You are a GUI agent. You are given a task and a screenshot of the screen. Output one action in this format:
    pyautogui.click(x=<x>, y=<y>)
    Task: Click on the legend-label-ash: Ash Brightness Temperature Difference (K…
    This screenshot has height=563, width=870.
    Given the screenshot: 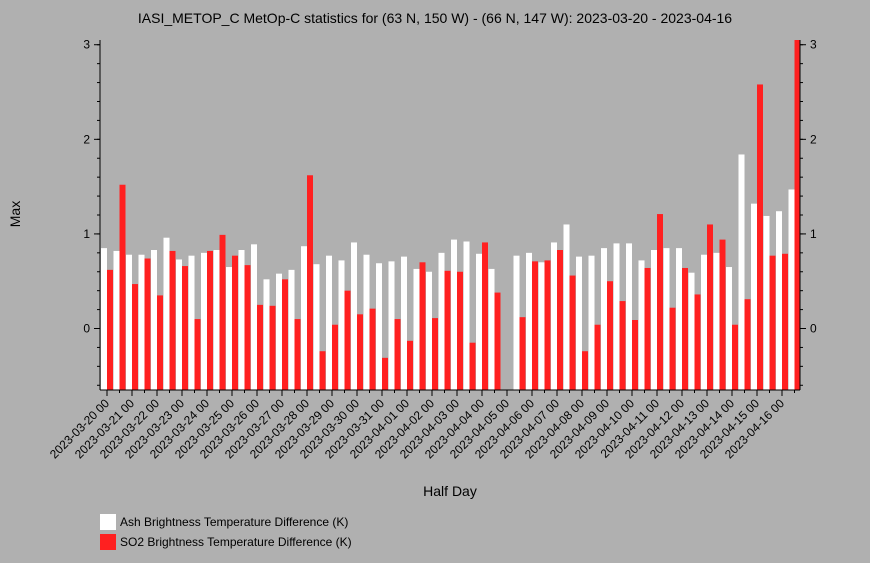 What is the action you would take?
    pyautogui.click(x=234, y=522)
    